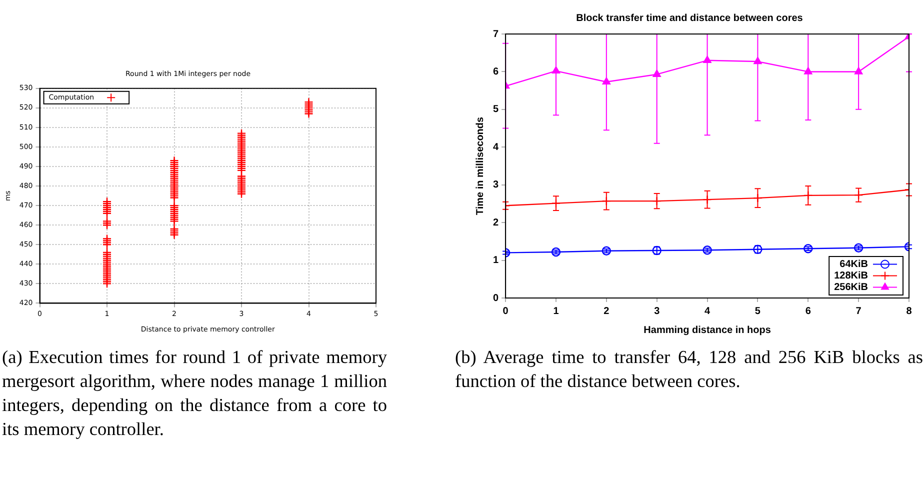  Describe the element at coordinates (556, 311) in the screenshot. I see `x-tick-label: 1` at that location.